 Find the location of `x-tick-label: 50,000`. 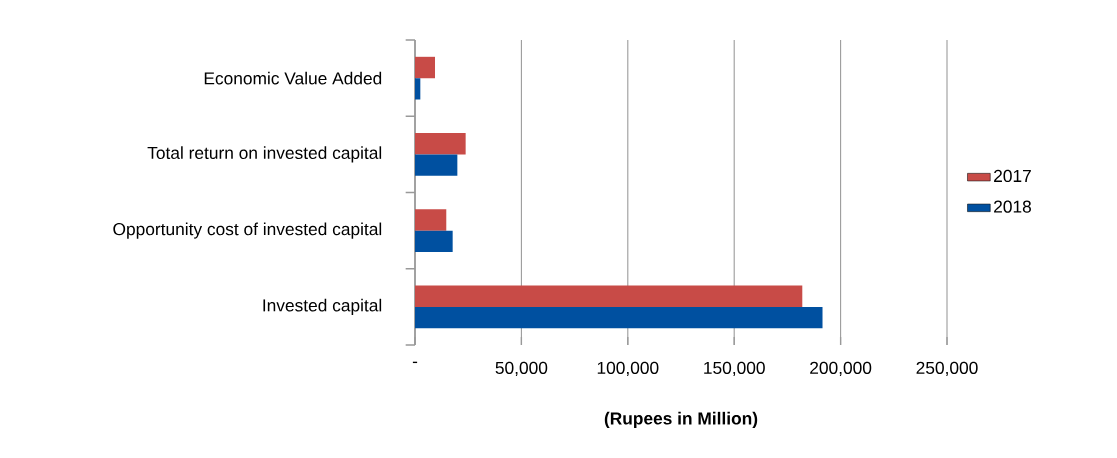

x-tick-label: 50,000 is located at coordinates (521, 369).